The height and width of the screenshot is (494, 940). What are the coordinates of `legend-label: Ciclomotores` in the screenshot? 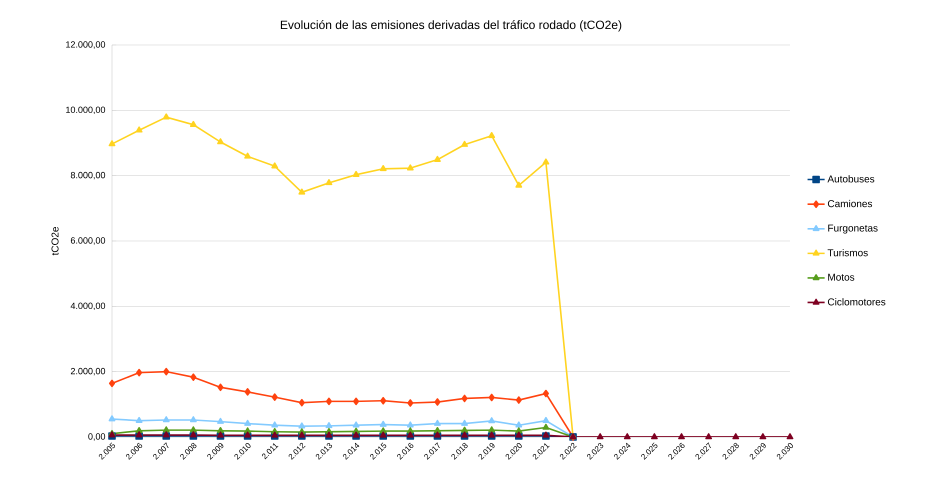 It's located at (857, 302).